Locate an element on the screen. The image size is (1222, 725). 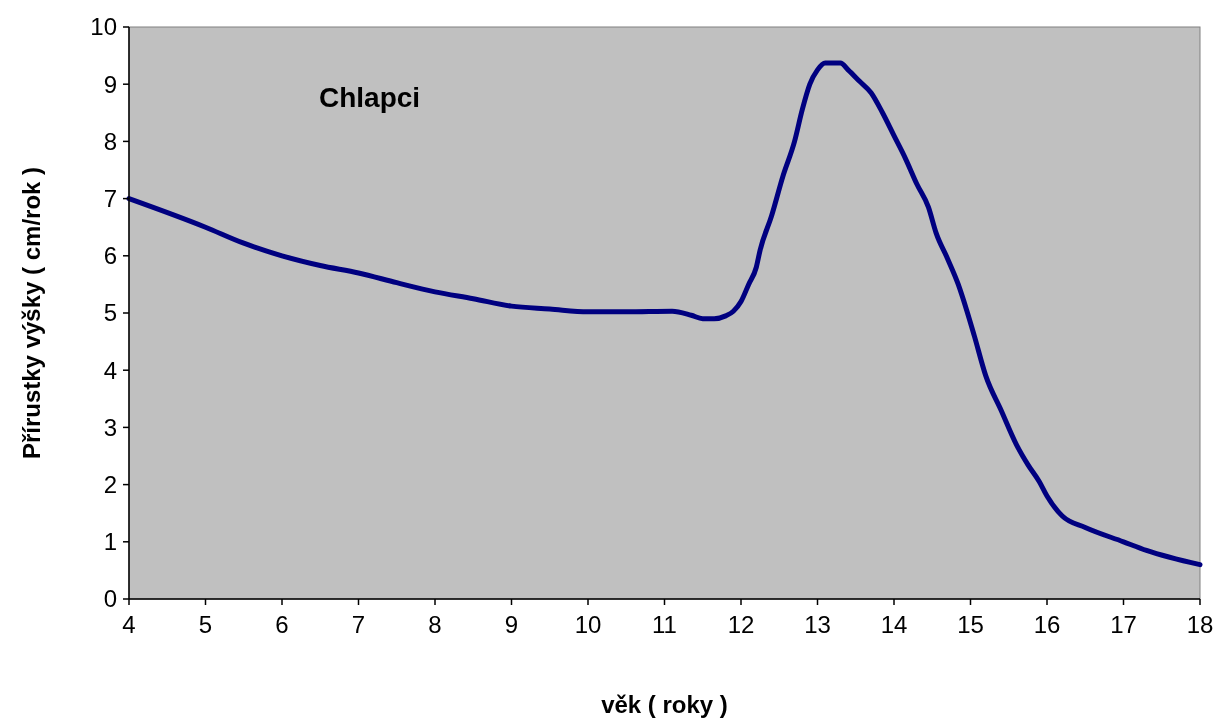
y-tick-label: 10 is located at coordinates (103, 27).